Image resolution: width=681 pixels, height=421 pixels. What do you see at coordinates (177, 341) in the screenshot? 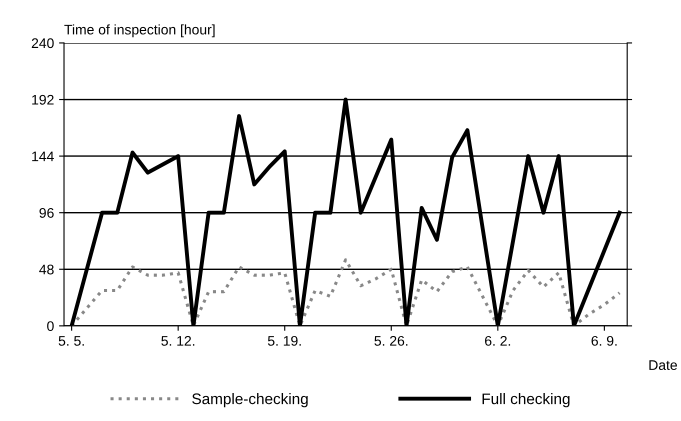
I see `x-tick-label: 5. 12.` at bounding box center [177, 341].